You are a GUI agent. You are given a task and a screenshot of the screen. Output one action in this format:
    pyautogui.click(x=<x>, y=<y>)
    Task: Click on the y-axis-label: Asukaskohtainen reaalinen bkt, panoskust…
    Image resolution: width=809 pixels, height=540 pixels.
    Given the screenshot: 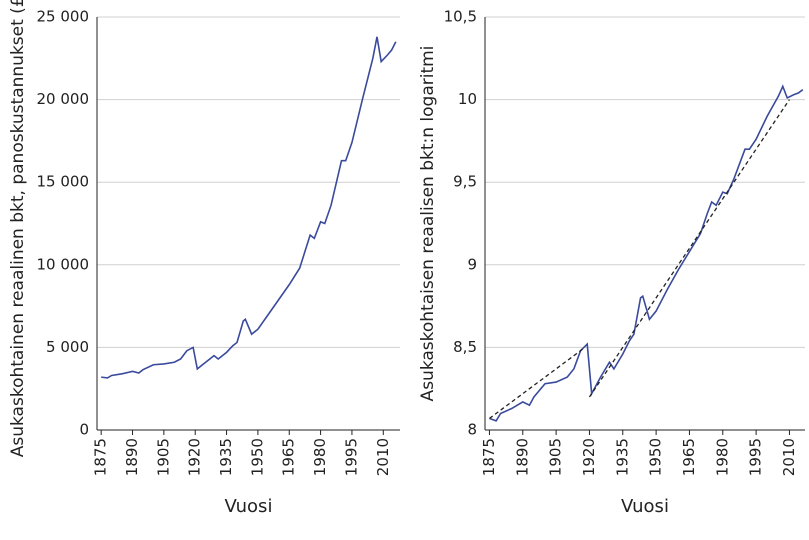 What is the action you would take?
    pyautogui.click(x=18, y=228)
    